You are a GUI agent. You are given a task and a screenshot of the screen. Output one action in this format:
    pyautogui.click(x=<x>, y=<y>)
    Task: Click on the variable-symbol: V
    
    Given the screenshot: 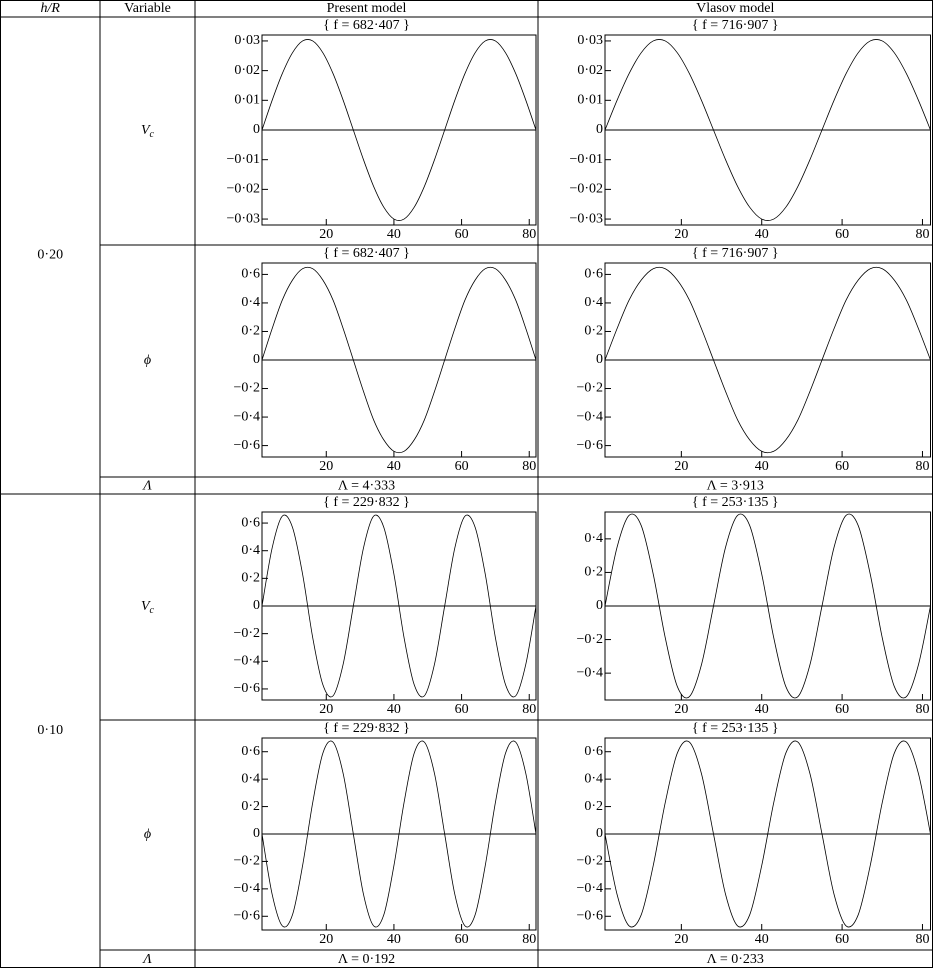 What is the action you would take?
    pyautogui.click(x=146, y=130)
    